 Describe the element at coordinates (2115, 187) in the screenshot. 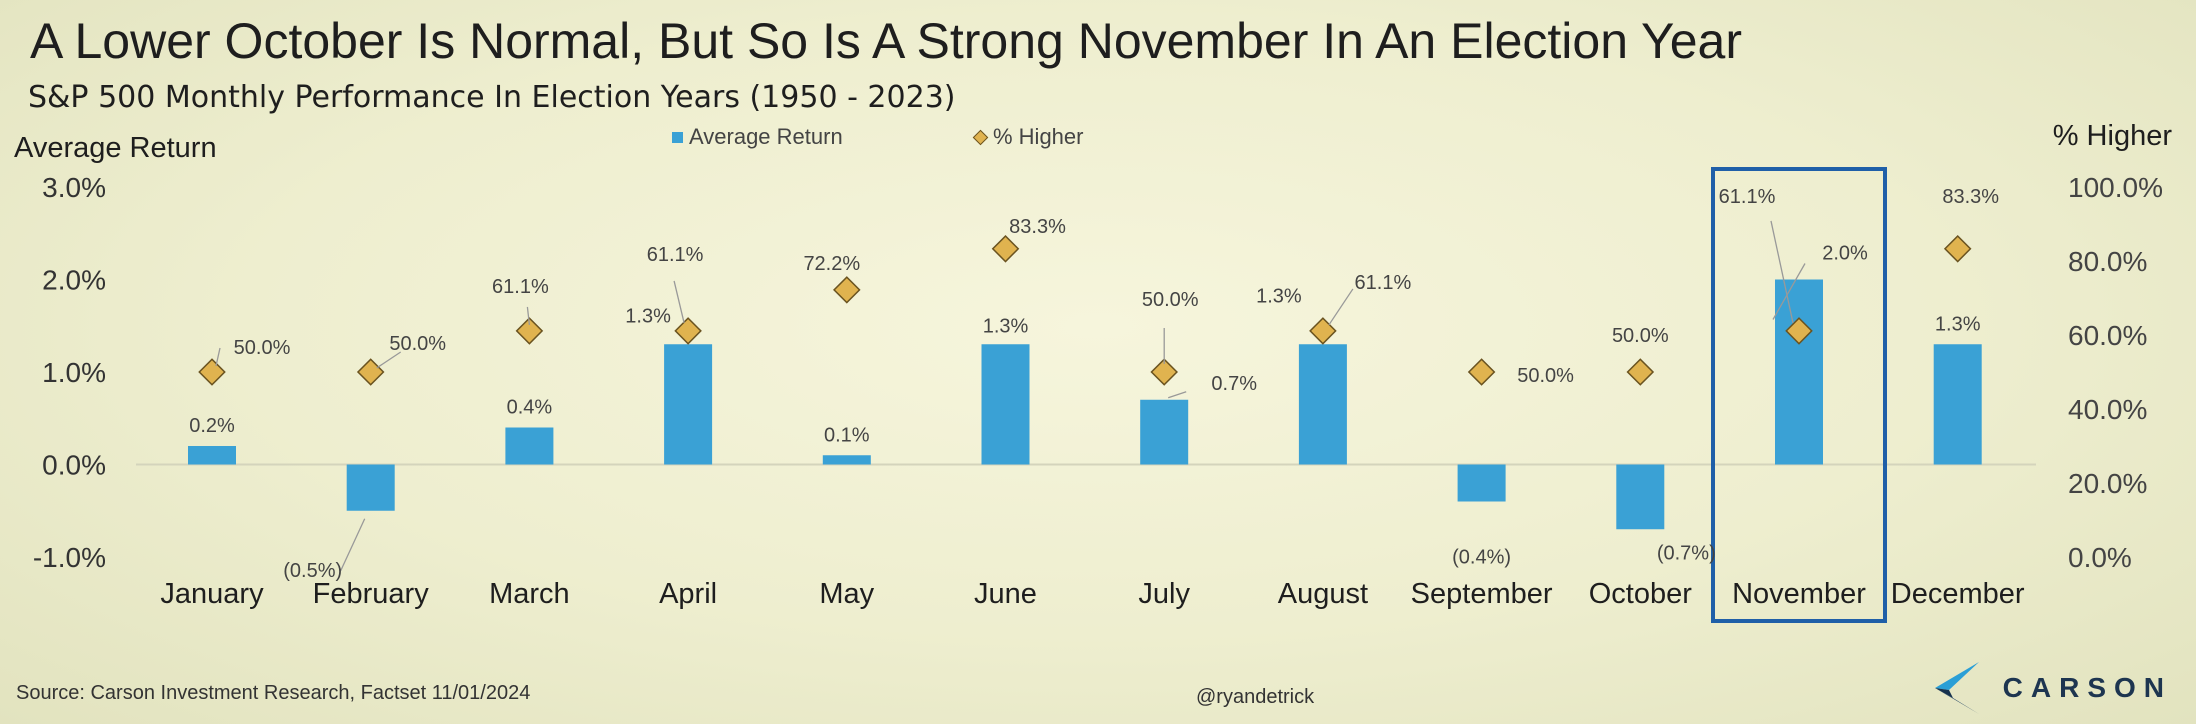

I see `right-axis-tick-label: 100.0%` at that location.